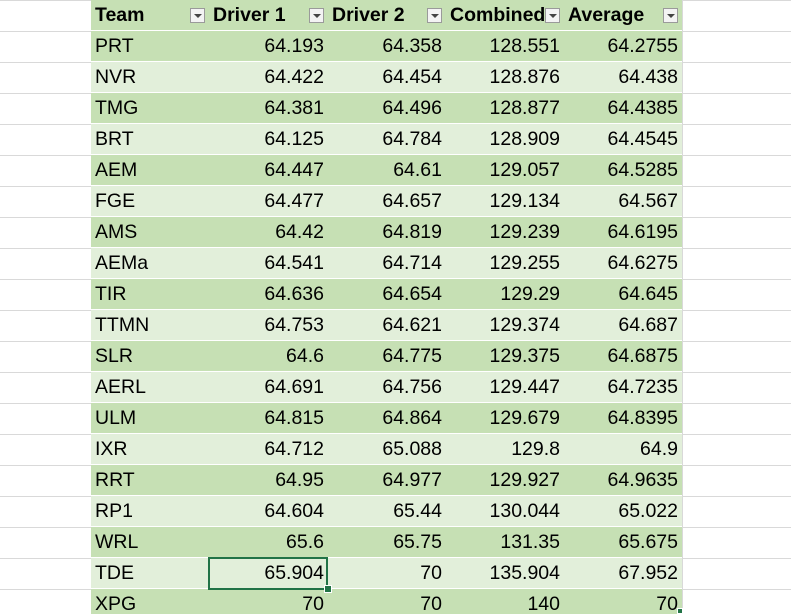  Describe the element at coordinates (623, 263) in the screenshot. I see `number-cell: 64.6275` at that location.